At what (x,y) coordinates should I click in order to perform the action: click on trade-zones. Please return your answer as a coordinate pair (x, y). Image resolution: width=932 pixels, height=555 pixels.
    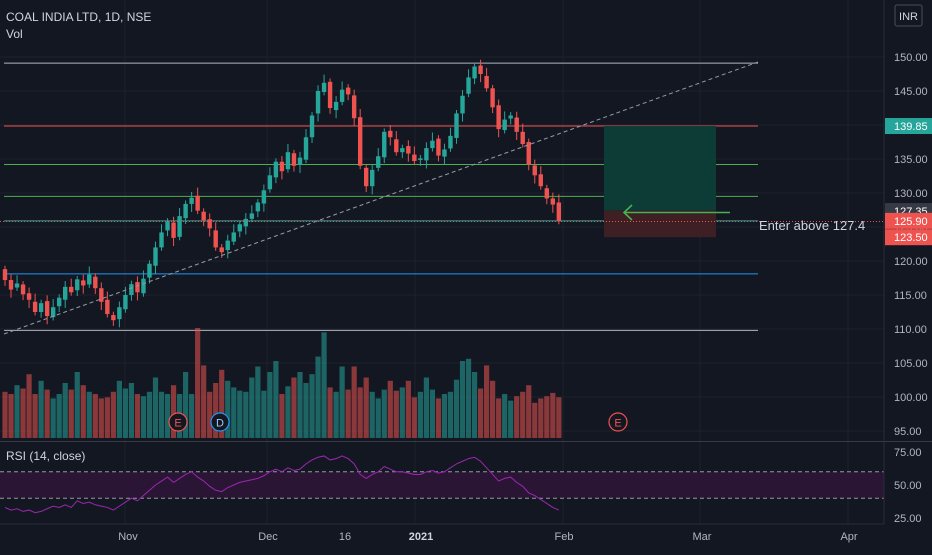
    Looking at the image, I should click on (660, 182).